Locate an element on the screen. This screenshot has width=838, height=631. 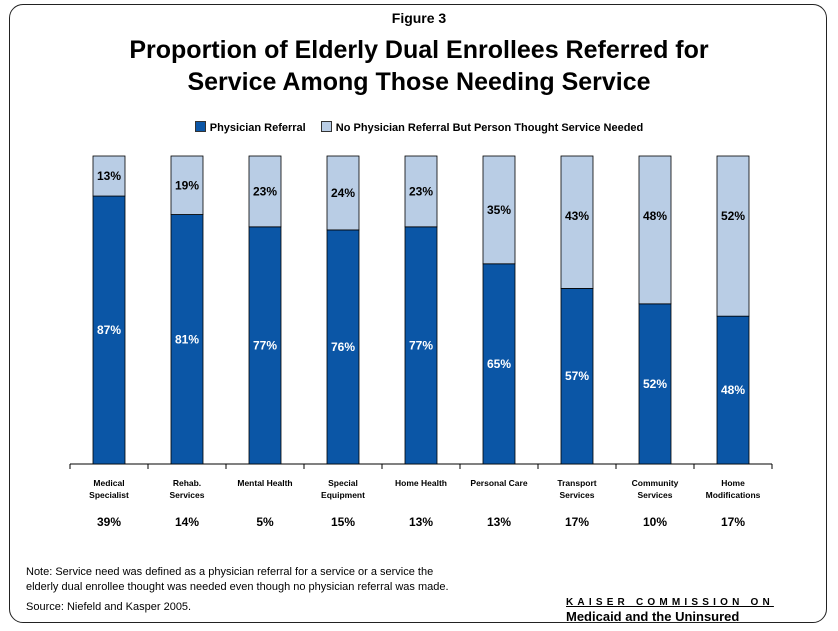
data-label-physician: 52% is located at coordinates (655, 384).